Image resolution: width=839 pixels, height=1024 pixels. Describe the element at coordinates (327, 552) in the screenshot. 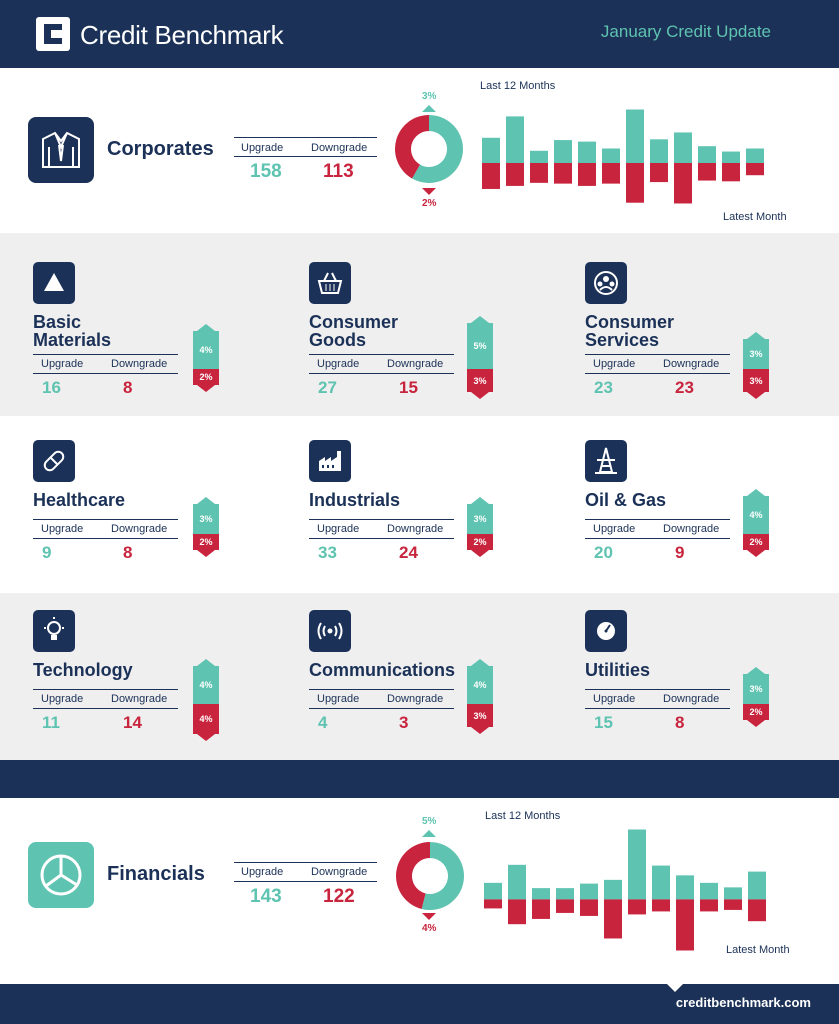

I see `industry-upgrade-value: 33` at that location.